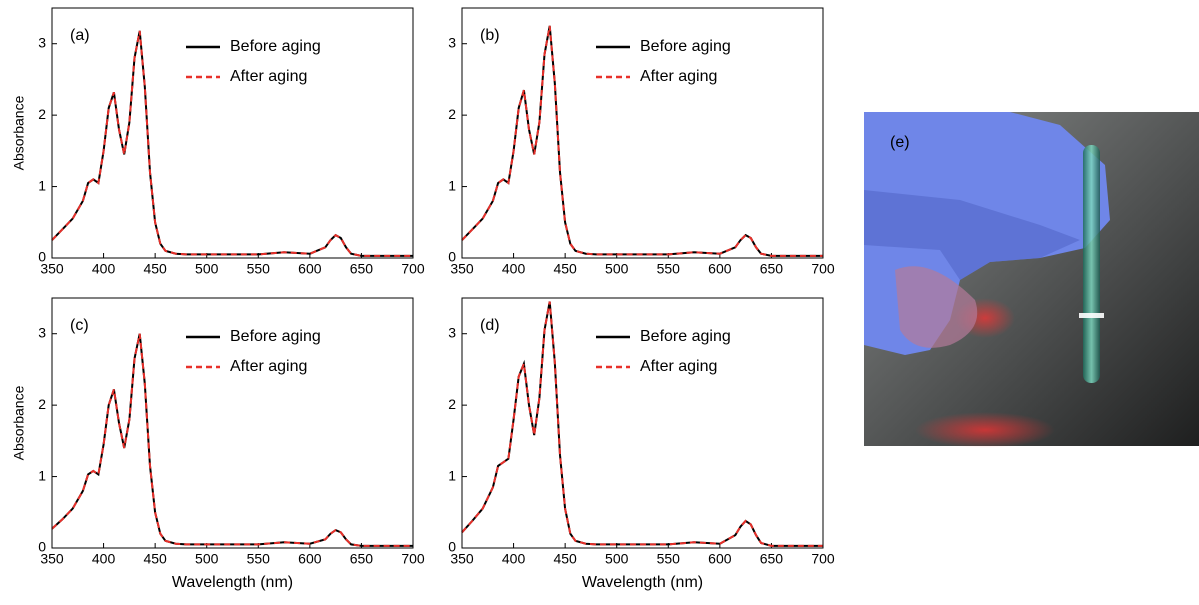  What do you see at coordinates (900, 142) in the screenshot?
I see `panel-label: (e)` at bounding box center [900, 142].